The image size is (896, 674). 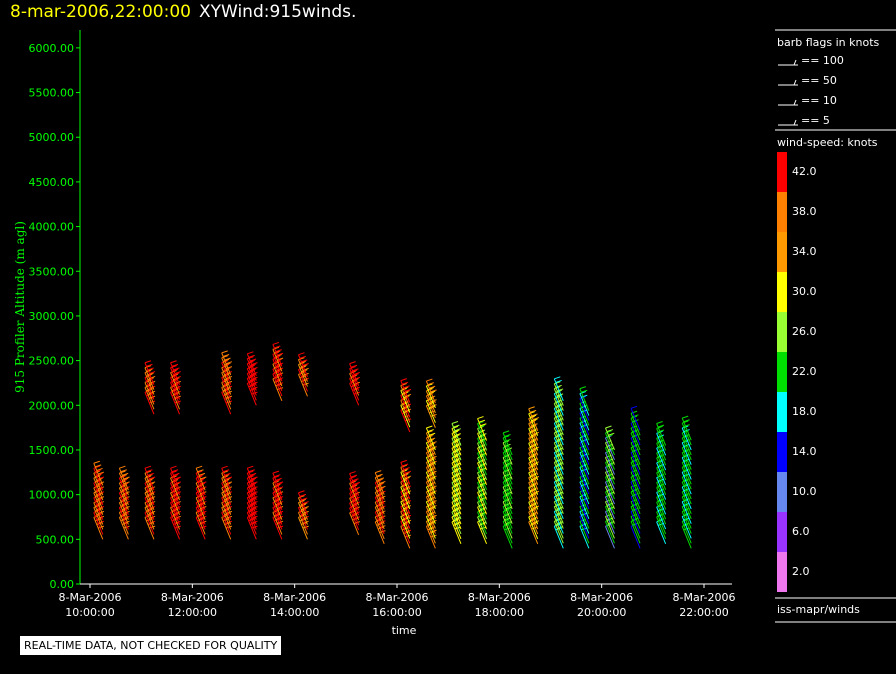 I want to click on x-tick-time: 16:00:00, so click(x=396, y=612).